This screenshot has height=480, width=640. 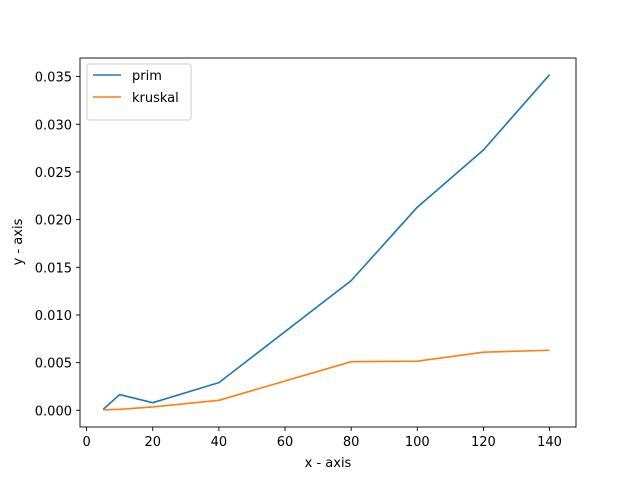 I want to click on y-tick-label: 0.015, so click(x=53, y=268).